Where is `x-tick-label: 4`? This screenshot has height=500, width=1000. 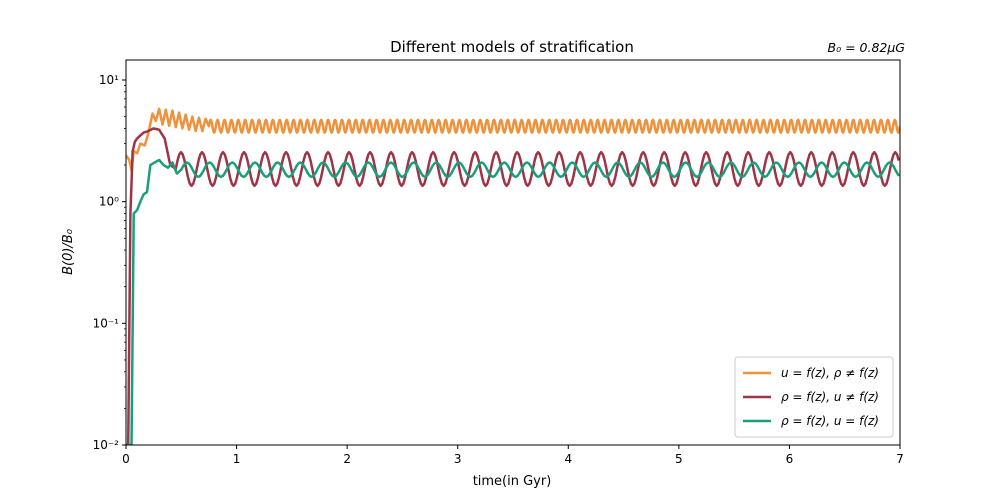 x-tick-label: 4 is located at coordinates (568, 459).